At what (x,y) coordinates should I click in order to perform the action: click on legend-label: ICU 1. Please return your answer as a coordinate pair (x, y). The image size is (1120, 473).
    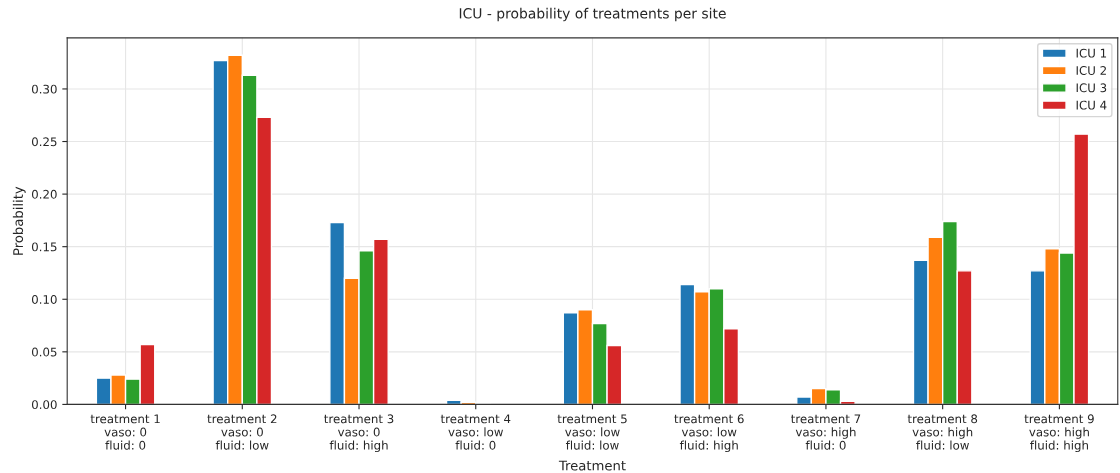
    Looking at the image, I should click on (1091, 53).